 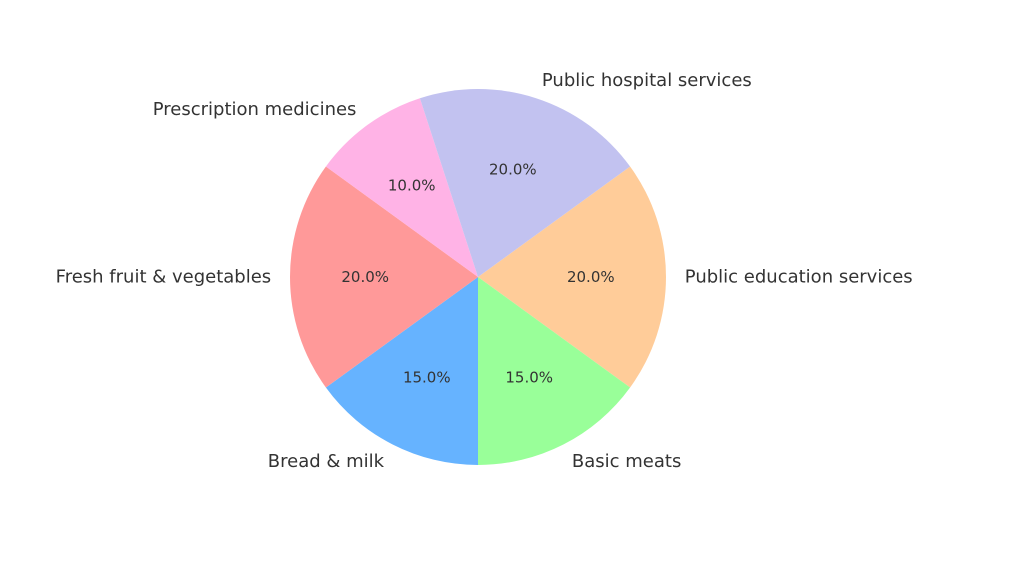 What do you see at coordinates (164, 277) in the screenshot?
I see `pie-category-label-fresh-fruit-vegetables: Fresh fruit & vegetables` at bounding box center [164, 277].